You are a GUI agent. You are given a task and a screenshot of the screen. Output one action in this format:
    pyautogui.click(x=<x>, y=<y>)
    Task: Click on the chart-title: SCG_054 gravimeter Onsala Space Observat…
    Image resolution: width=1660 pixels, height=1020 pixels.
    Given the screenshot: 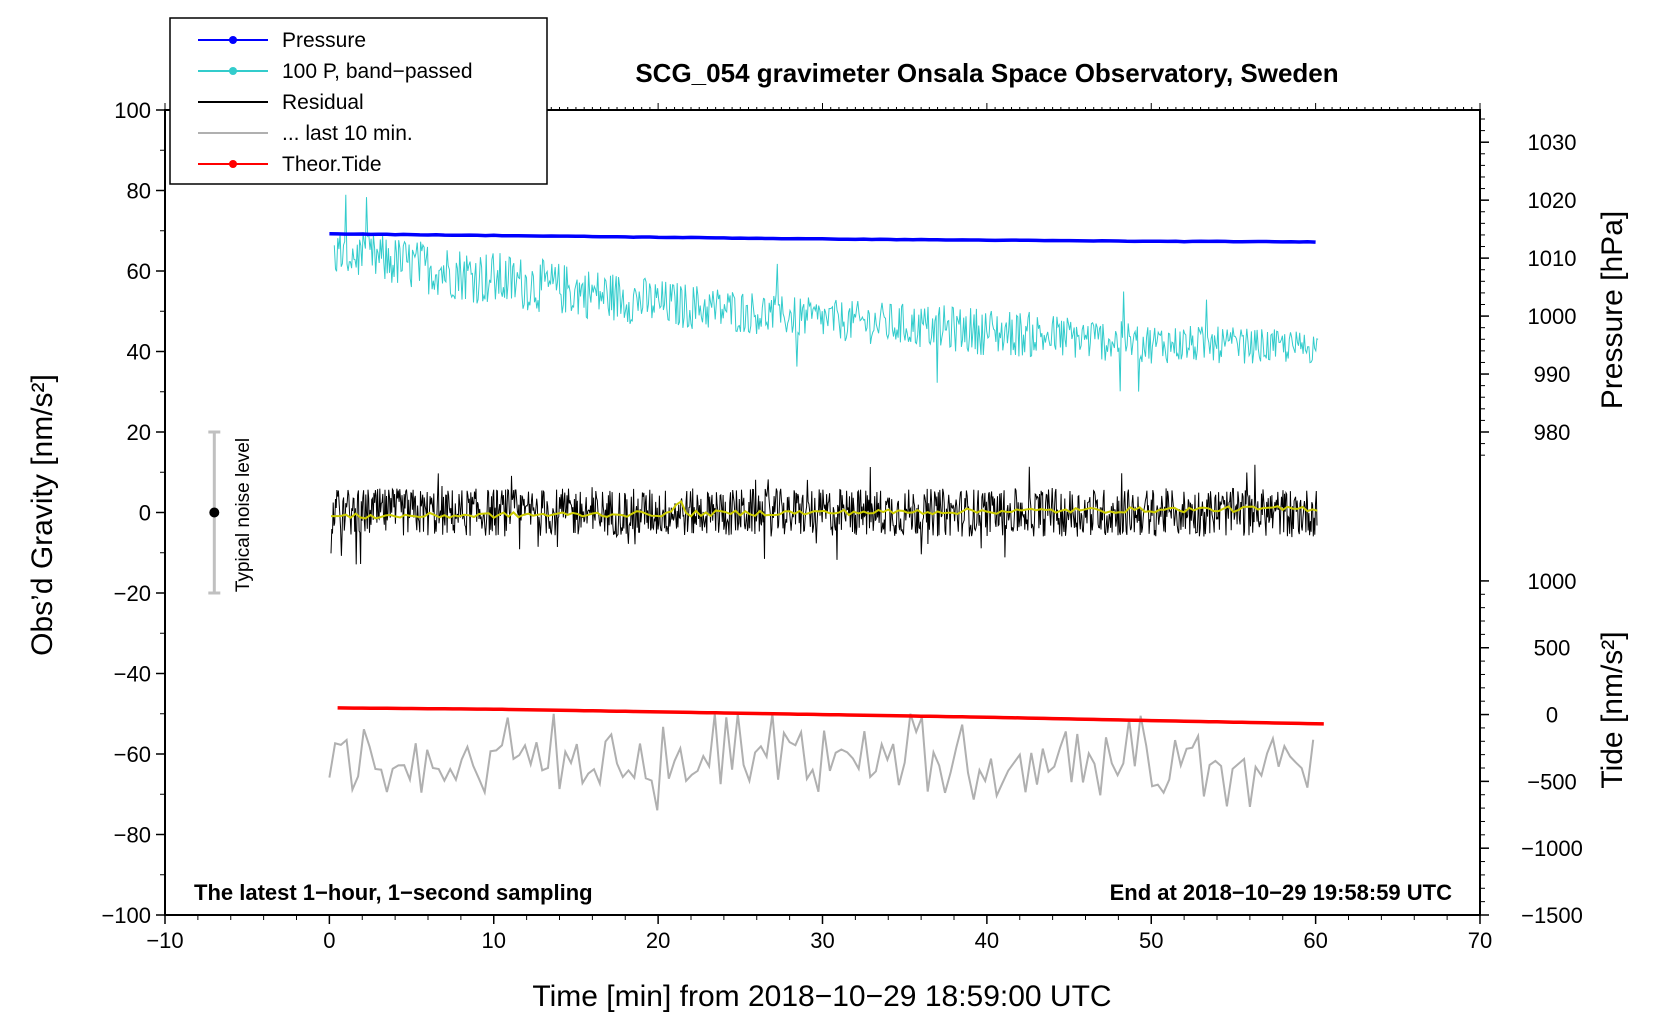 What is the action you would take?
    pyautogui.click(x=986, y=73)
    